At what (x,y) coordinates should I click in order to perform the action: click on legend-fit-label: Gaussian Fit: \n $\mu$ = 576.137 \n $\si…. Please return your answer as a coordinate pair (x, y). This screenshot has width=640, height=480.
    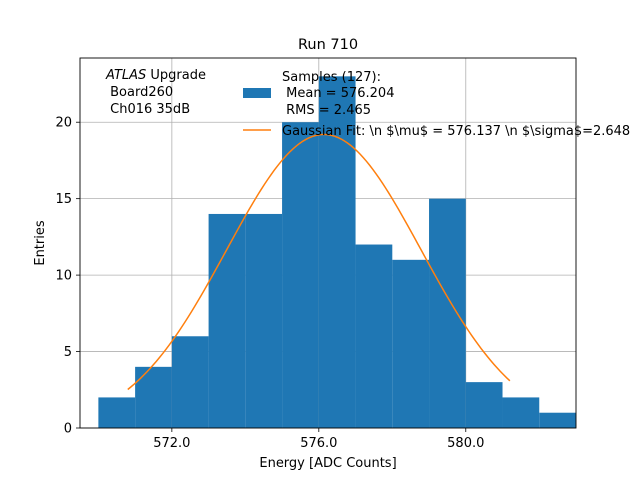
    Looking at the image, I should click on (456, 131).